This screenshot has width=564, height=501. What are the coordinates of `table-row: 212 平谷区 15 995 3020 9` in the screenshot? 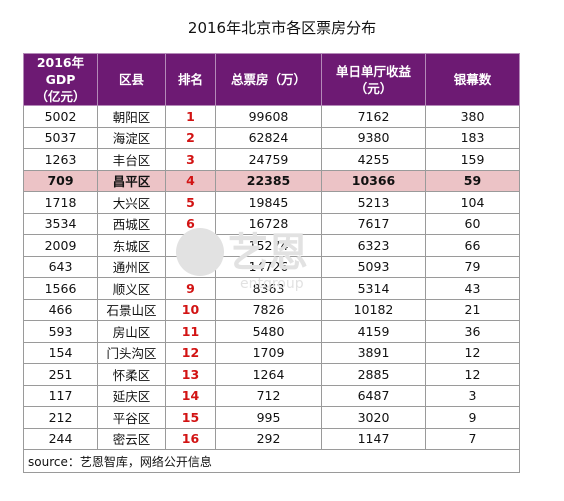 It's located at (271, 417).